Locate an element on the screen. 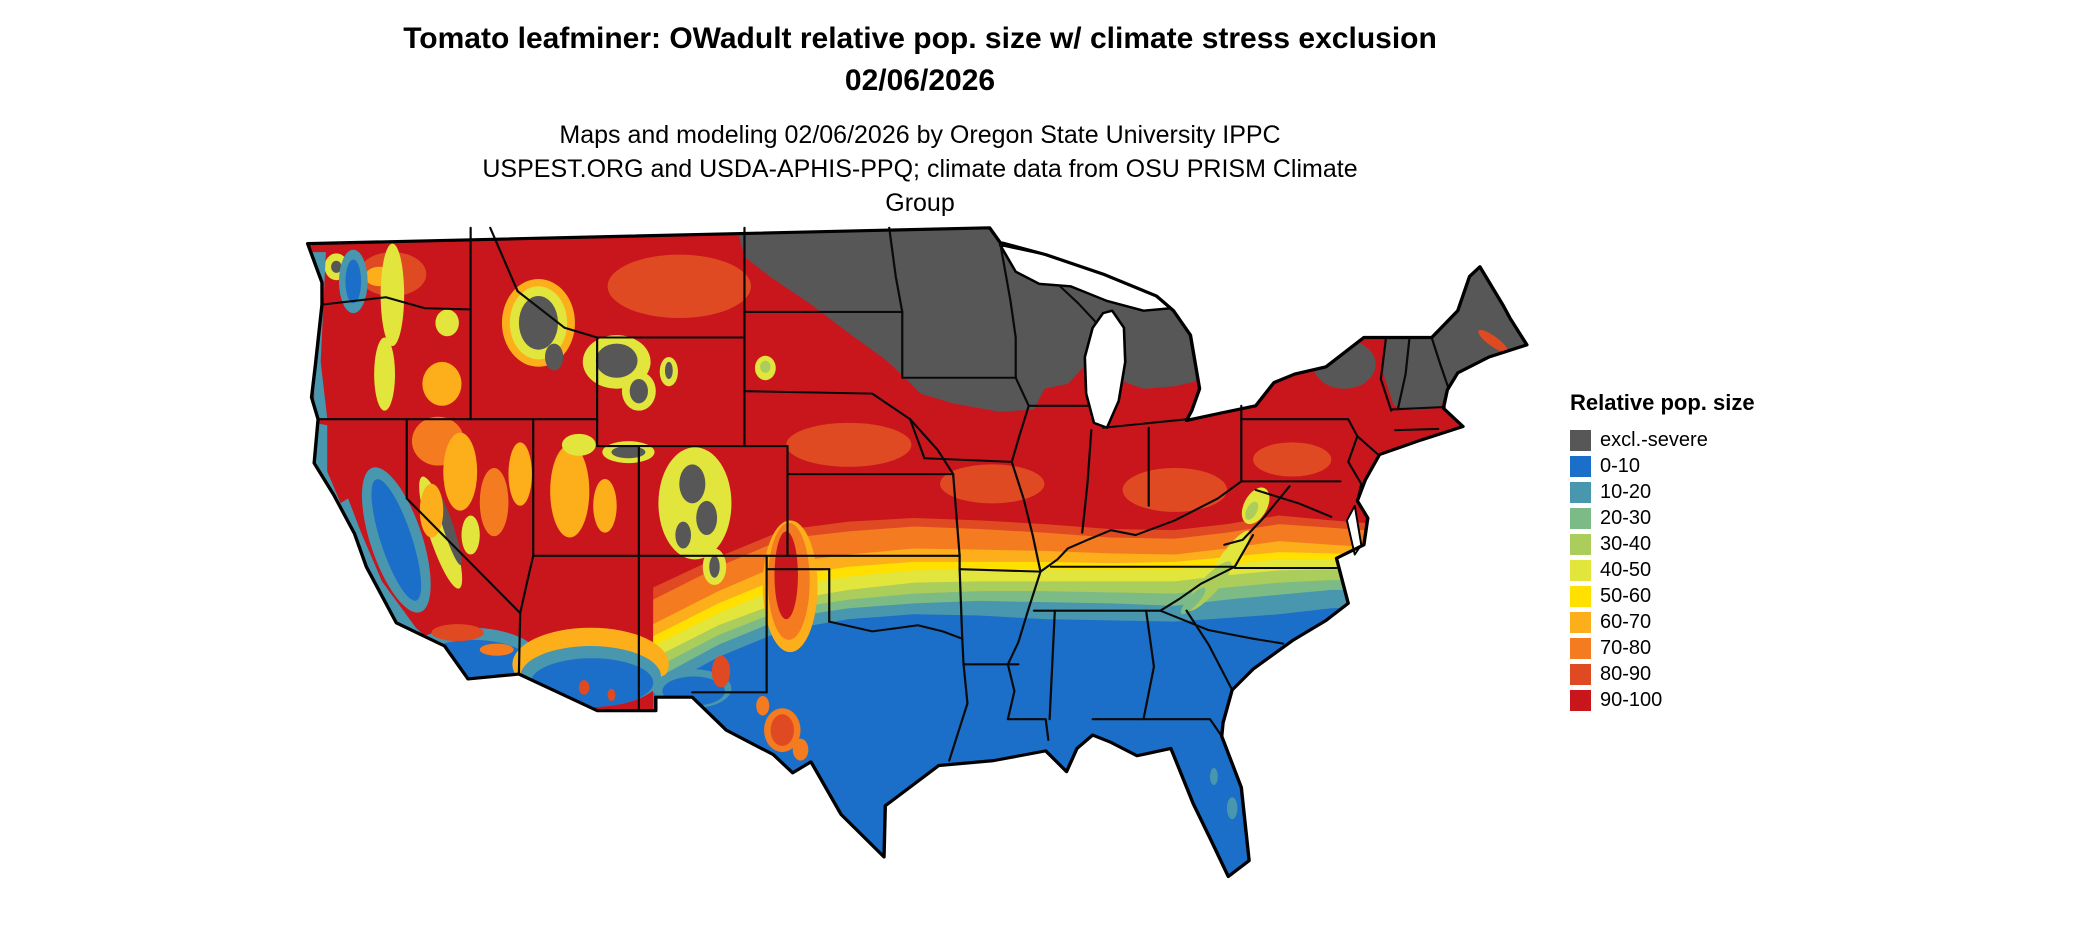  legend-title: Relative pop. size is located at coordinates (1662, 402).